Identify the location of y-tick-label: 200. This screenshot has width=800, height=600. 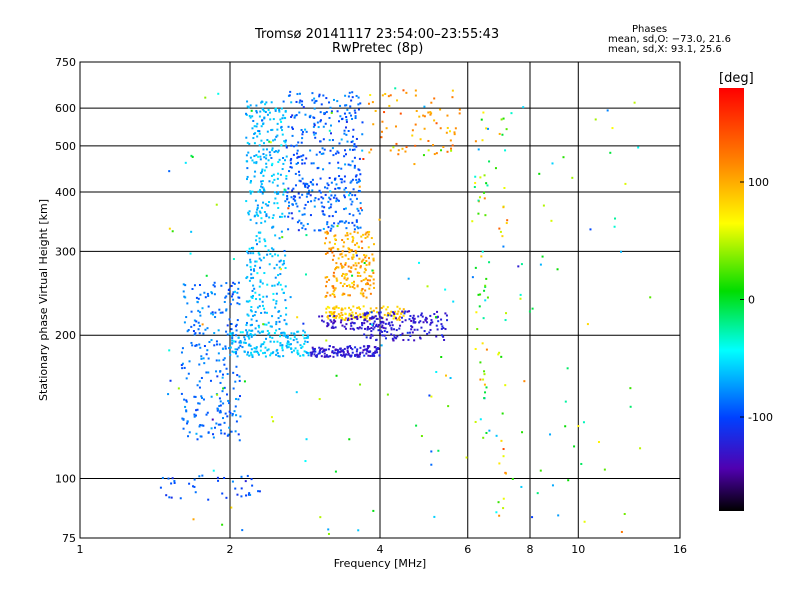
(65, 335).